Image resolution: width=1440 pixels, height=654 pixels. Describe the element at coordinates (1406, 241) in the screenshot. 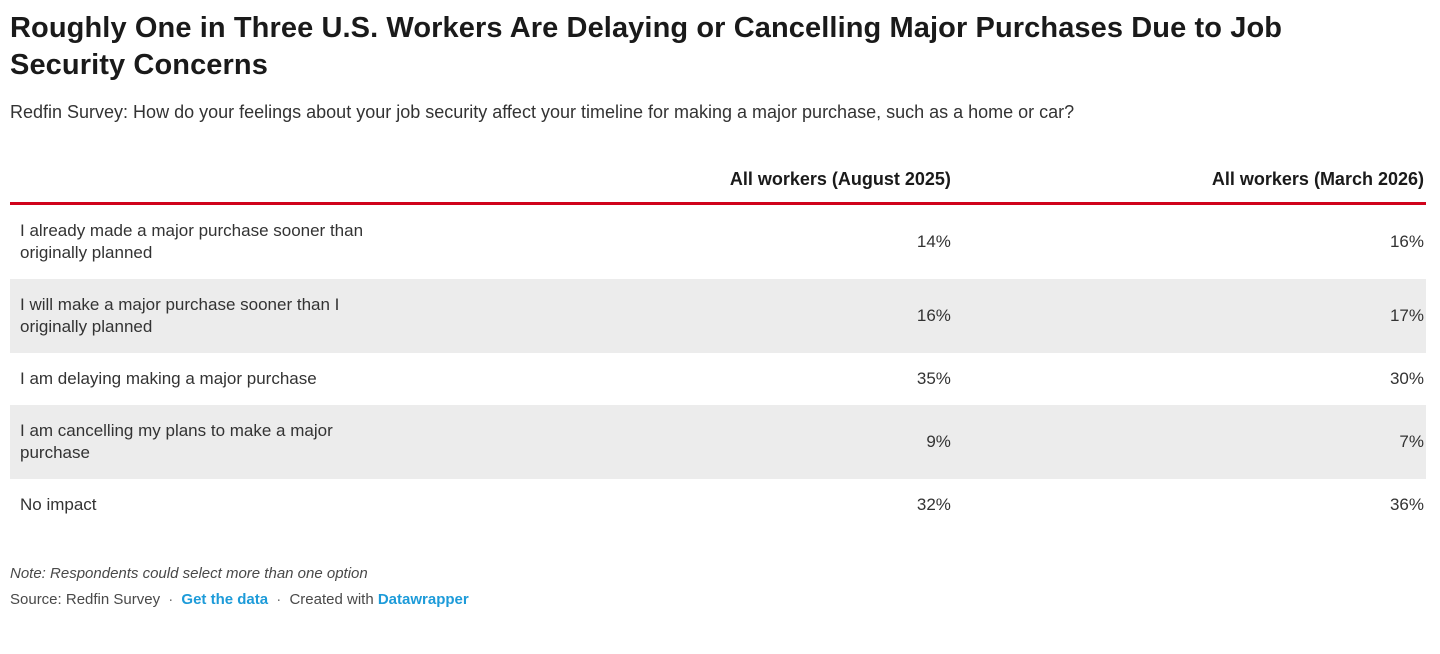

I see `value-cell-march: 16%` at that location.